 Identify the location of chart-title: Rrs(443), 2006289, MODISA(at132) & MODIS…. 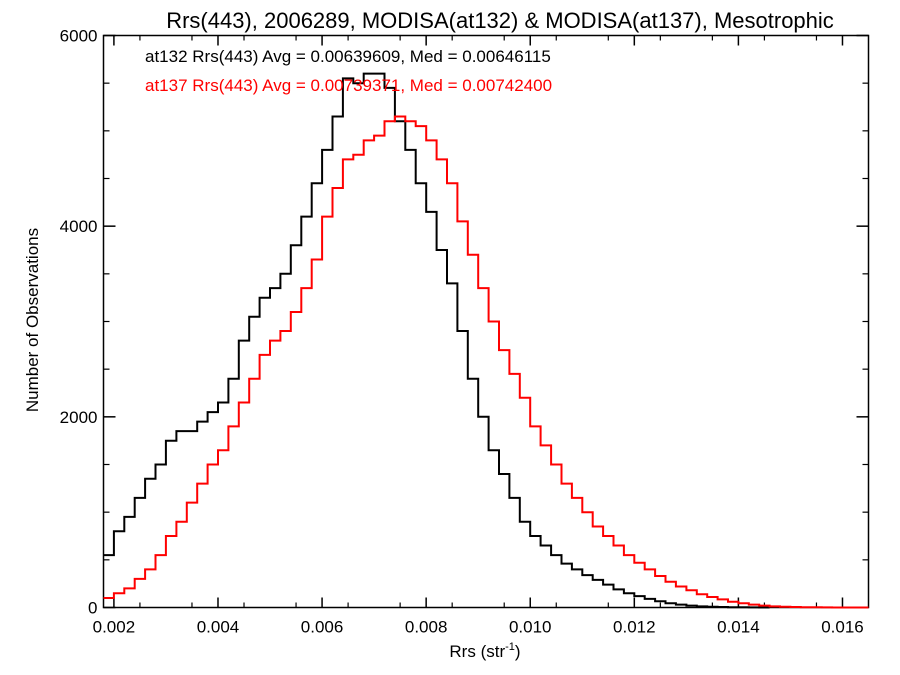
(500, 20).